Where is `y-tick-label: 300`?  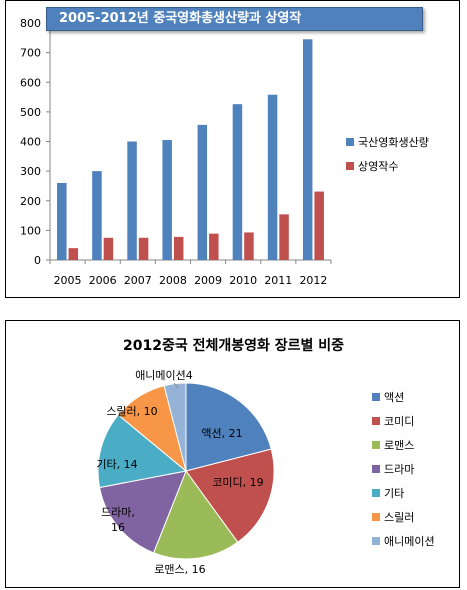
y-tick-label: 300 is located at coordinates (30, 171).